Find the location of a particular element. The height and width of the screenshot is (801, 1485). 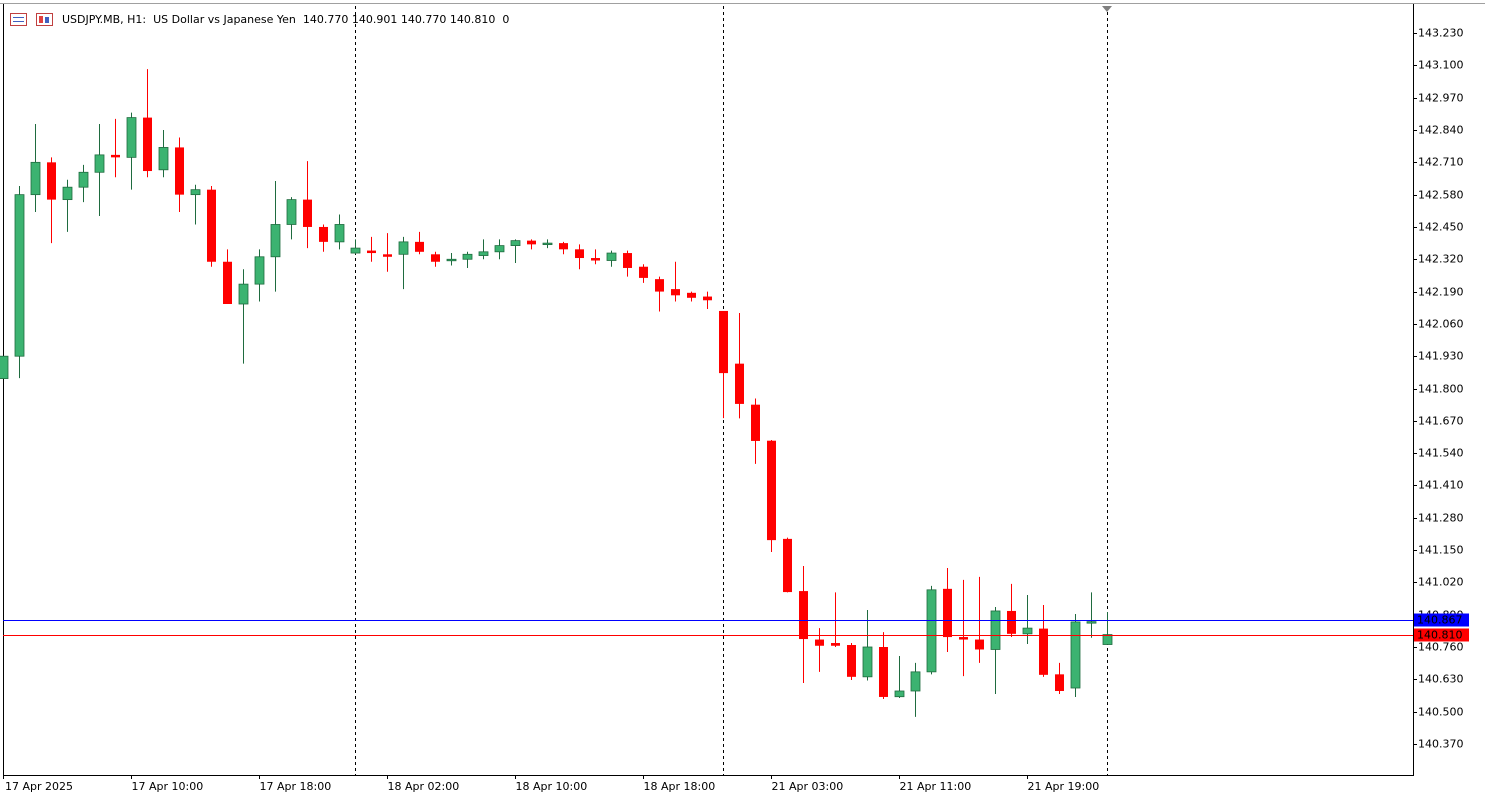

shift-marker is located at coordinates (1107, 9).